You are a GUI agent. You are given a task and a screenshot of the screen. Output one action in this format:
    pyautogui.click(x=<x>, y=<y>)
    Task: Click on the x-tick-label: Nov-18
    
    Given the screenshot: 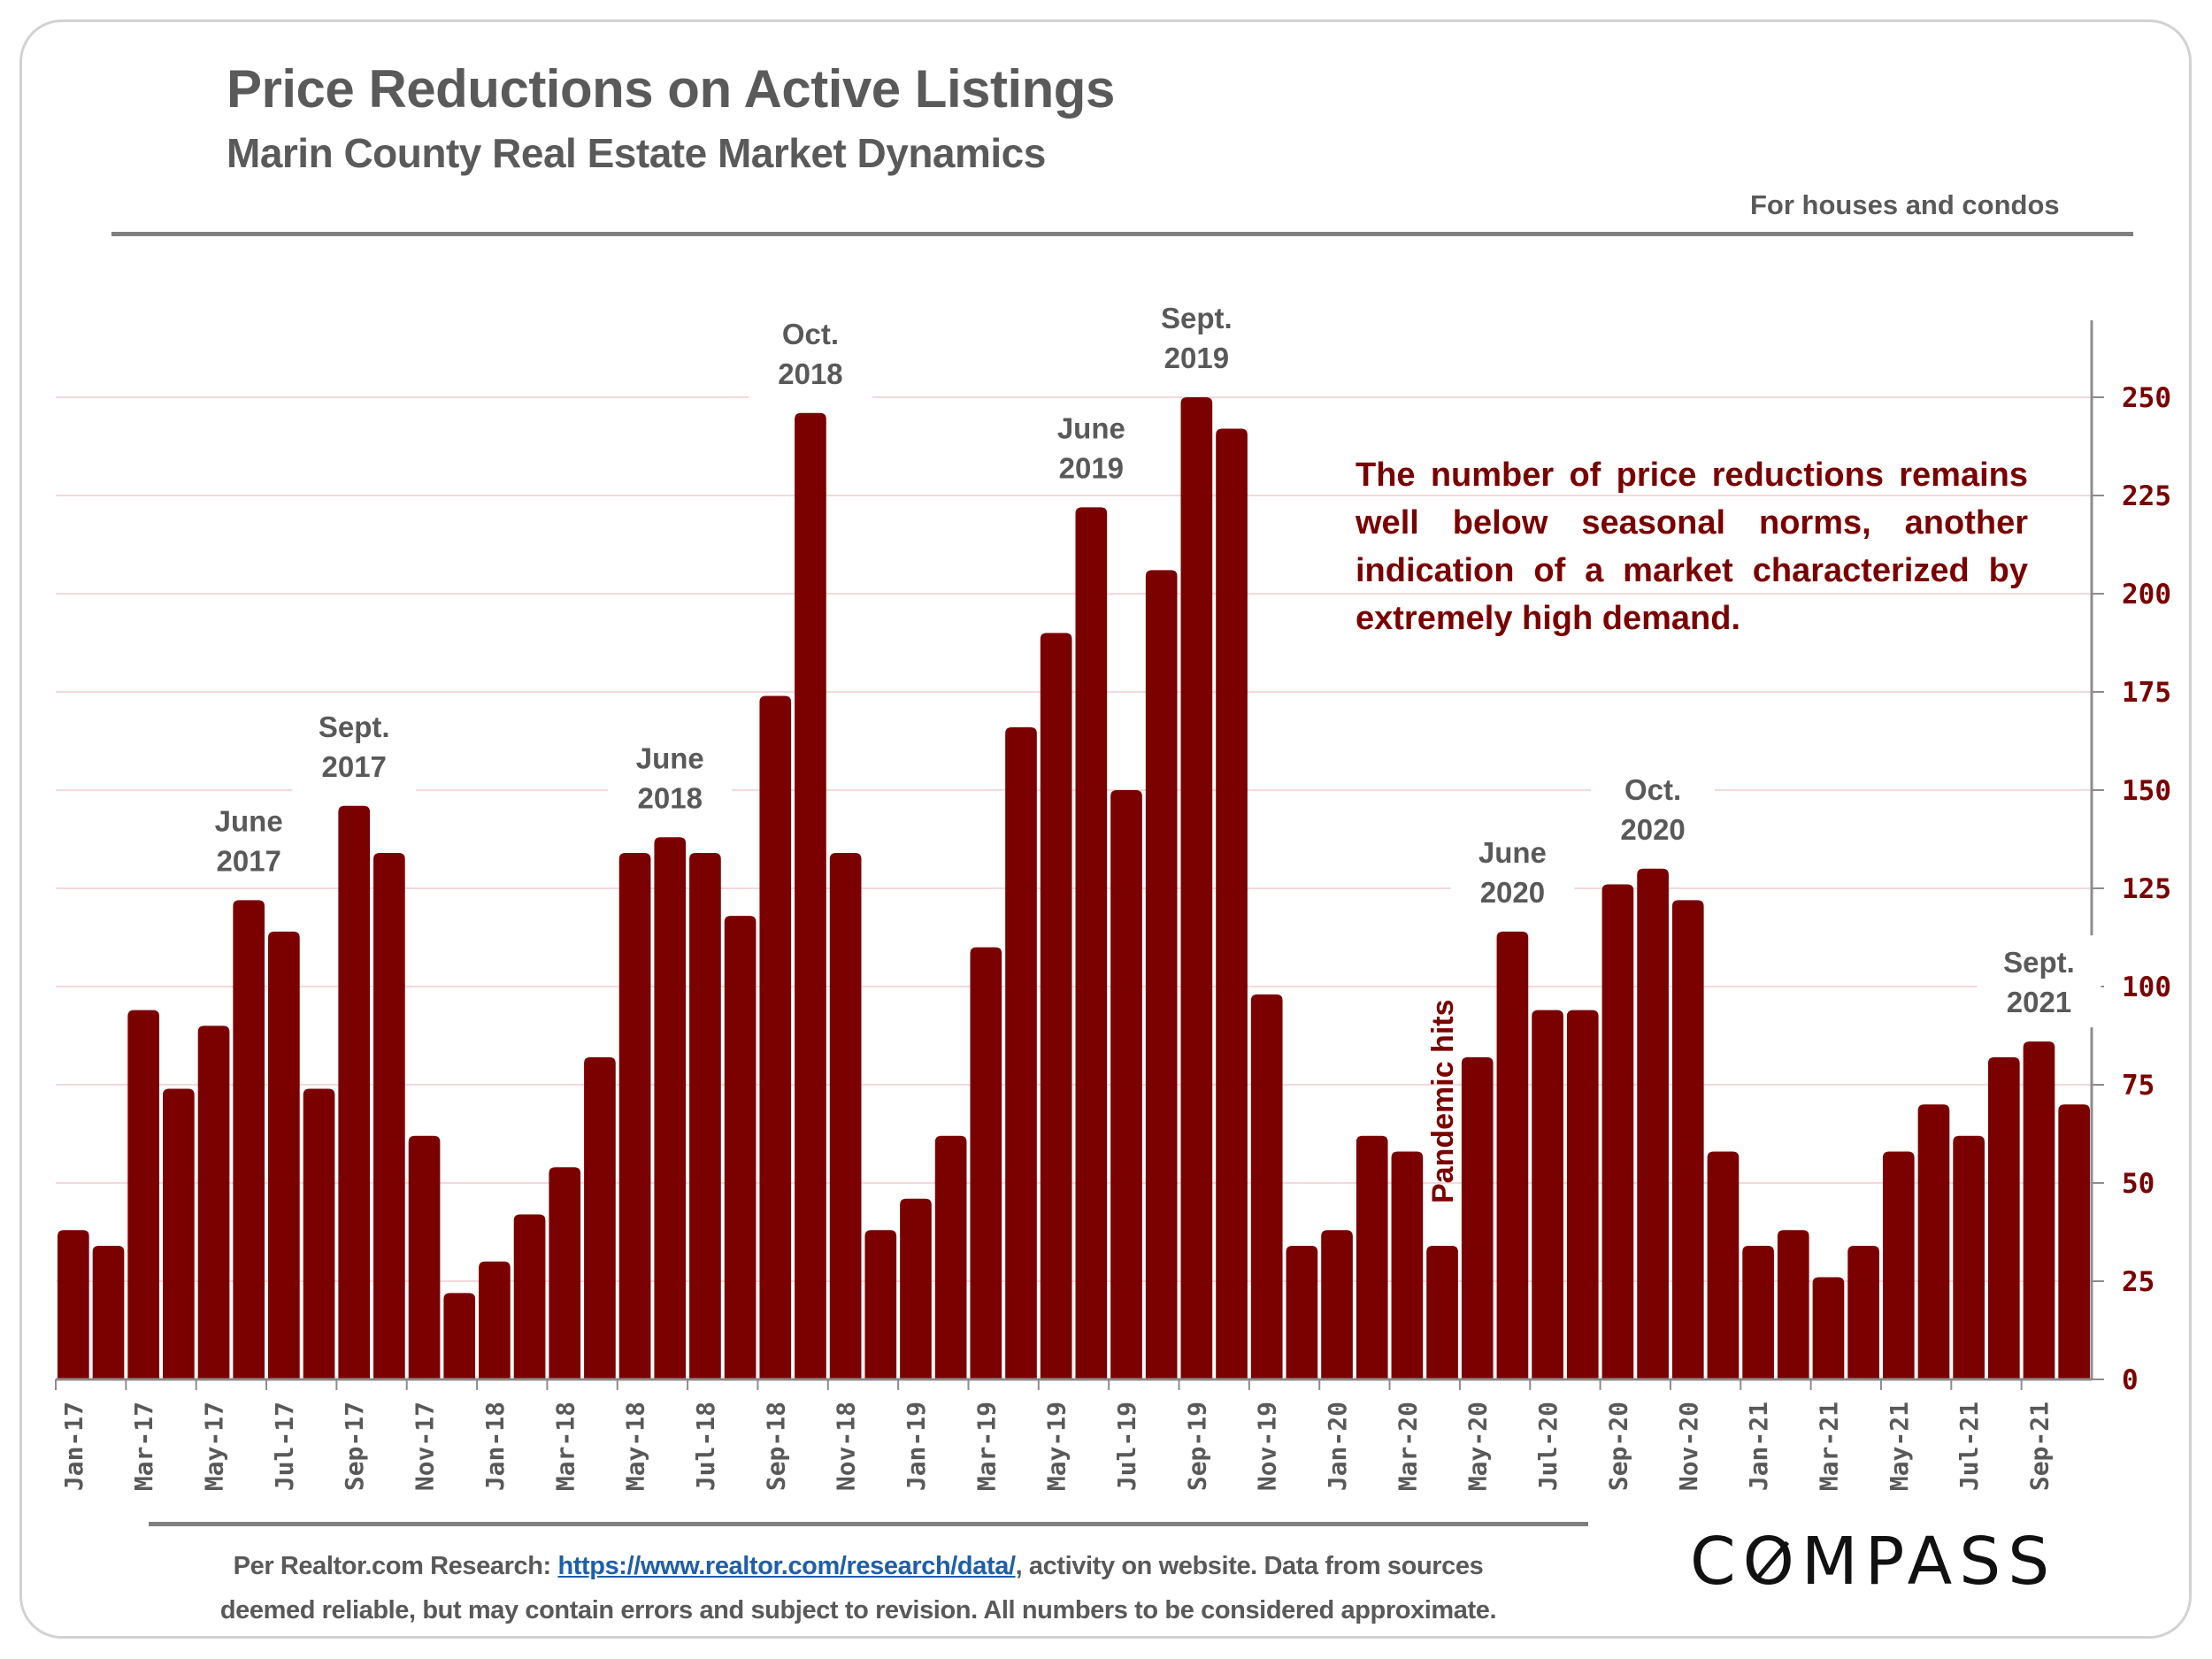 What is the action you would take?
    pyautogui.click(x=847, y=1447)
    